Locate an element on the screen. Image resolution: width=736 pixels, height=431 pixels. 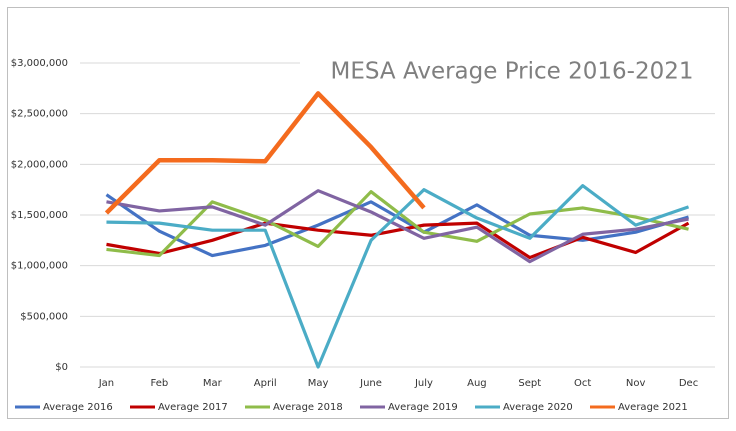
y-tick-label: $1,000,000 is located at coordinates (39, 266).